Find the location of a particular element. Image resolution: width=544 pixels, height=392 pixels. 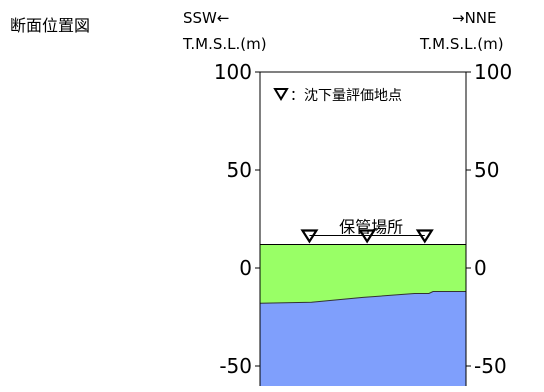

legend-triangle-icon is located at coordinates (281, 94).